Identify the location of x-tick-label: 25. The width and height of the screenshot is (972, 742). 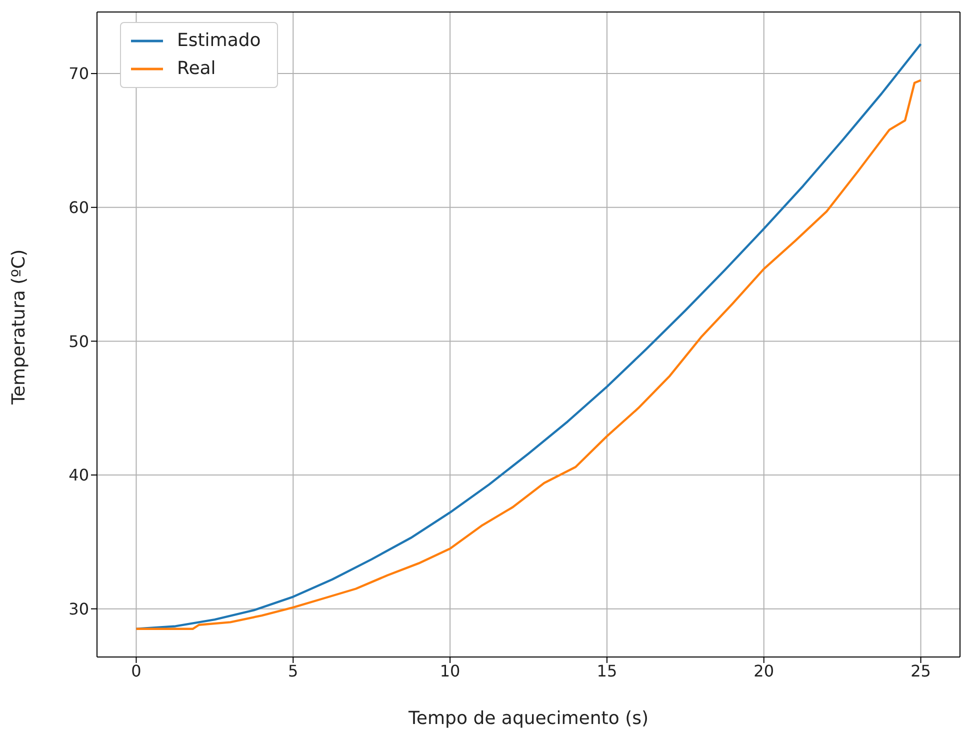
(920, 670).